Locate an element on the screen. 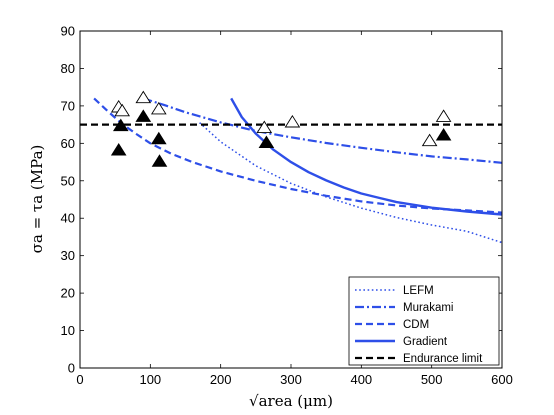  y-tick-label: 50 is located at coordinates (68, 180).